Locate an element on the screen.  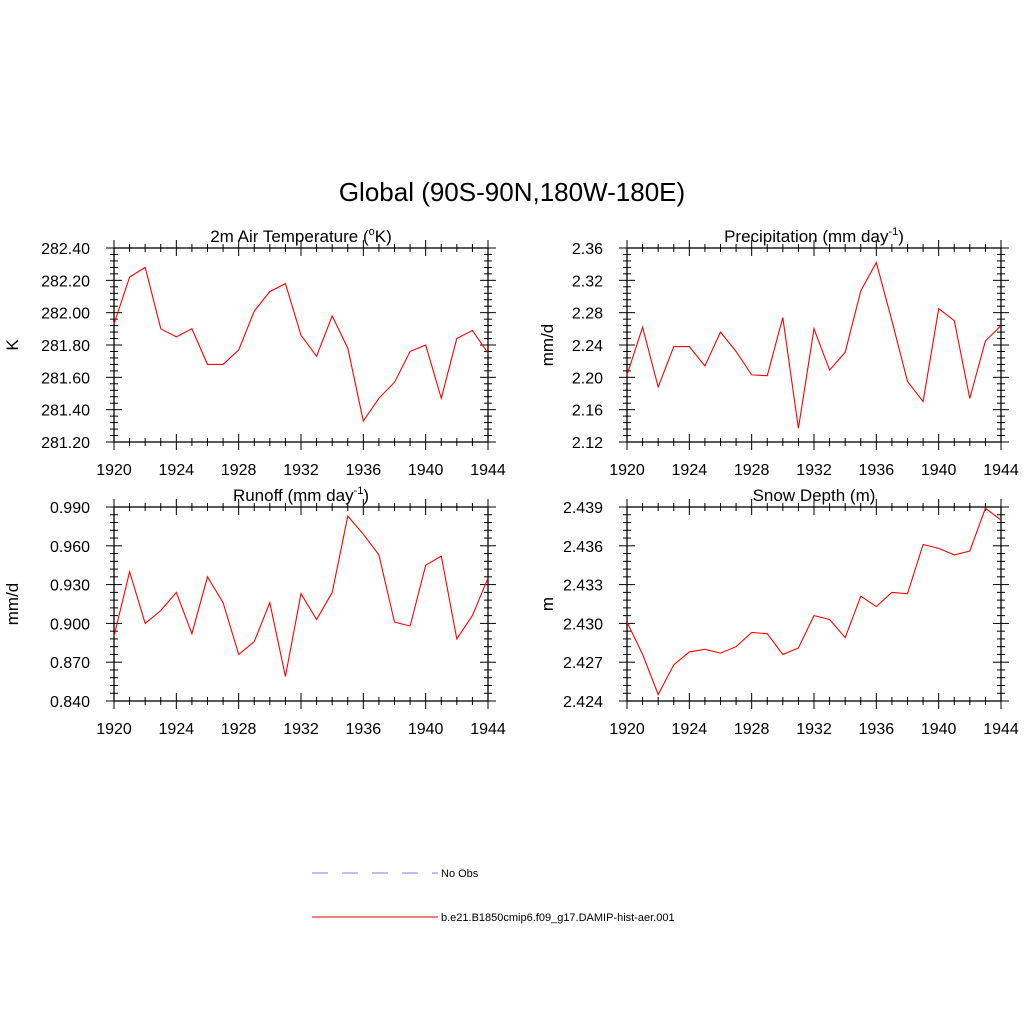
legend-label: No Obs is located at coordinates (460, 874).